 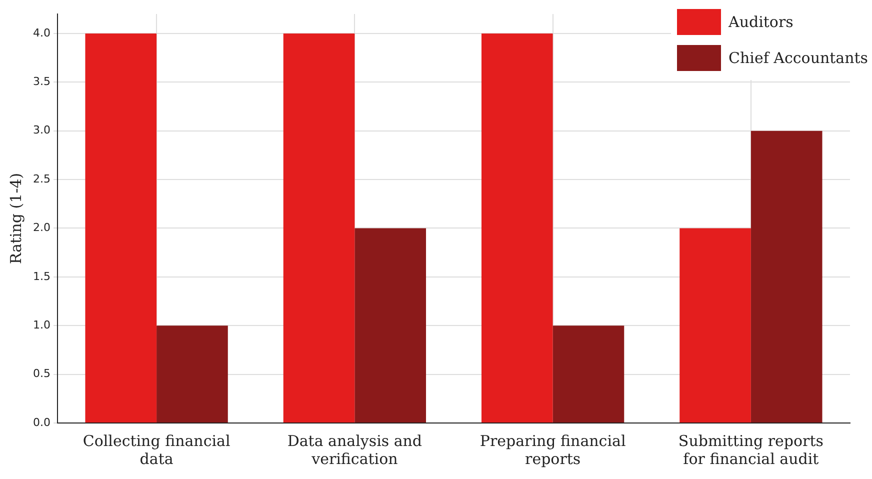 I want to click on y-tick-label: 0.5, so click(x=41, y=373).